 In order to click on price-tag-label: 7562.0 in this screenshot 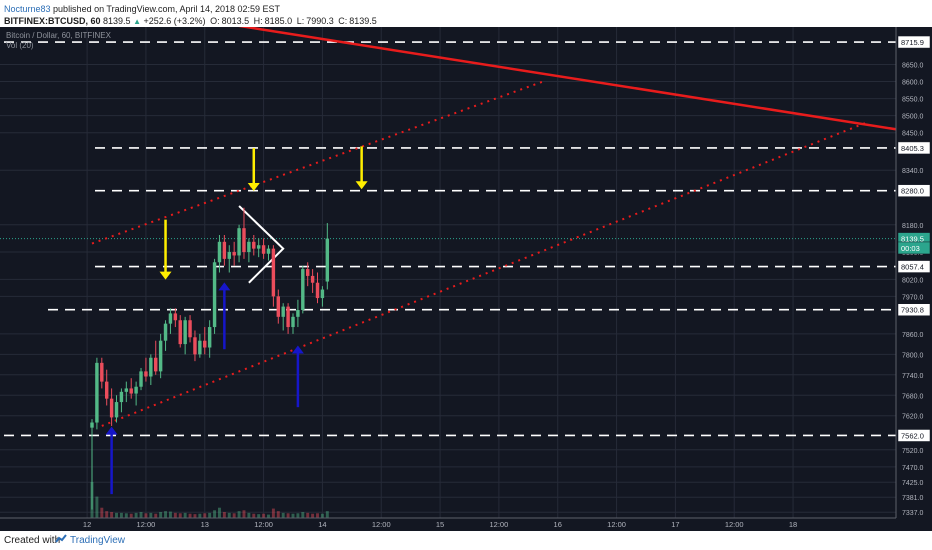, I will do `click(912, 435)`.